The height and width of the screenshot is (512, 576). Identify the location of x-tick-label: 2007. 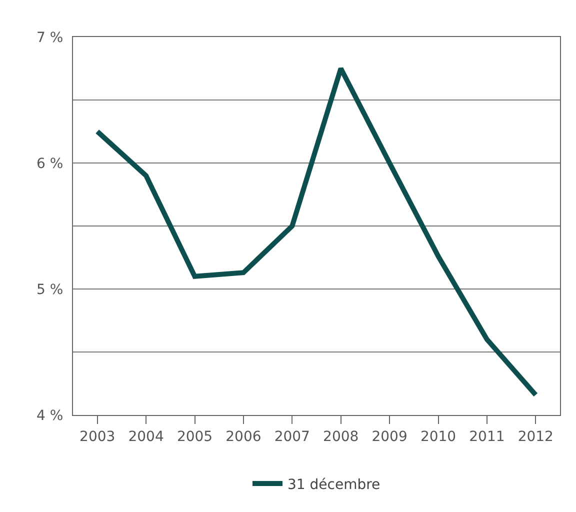
(292, 436).